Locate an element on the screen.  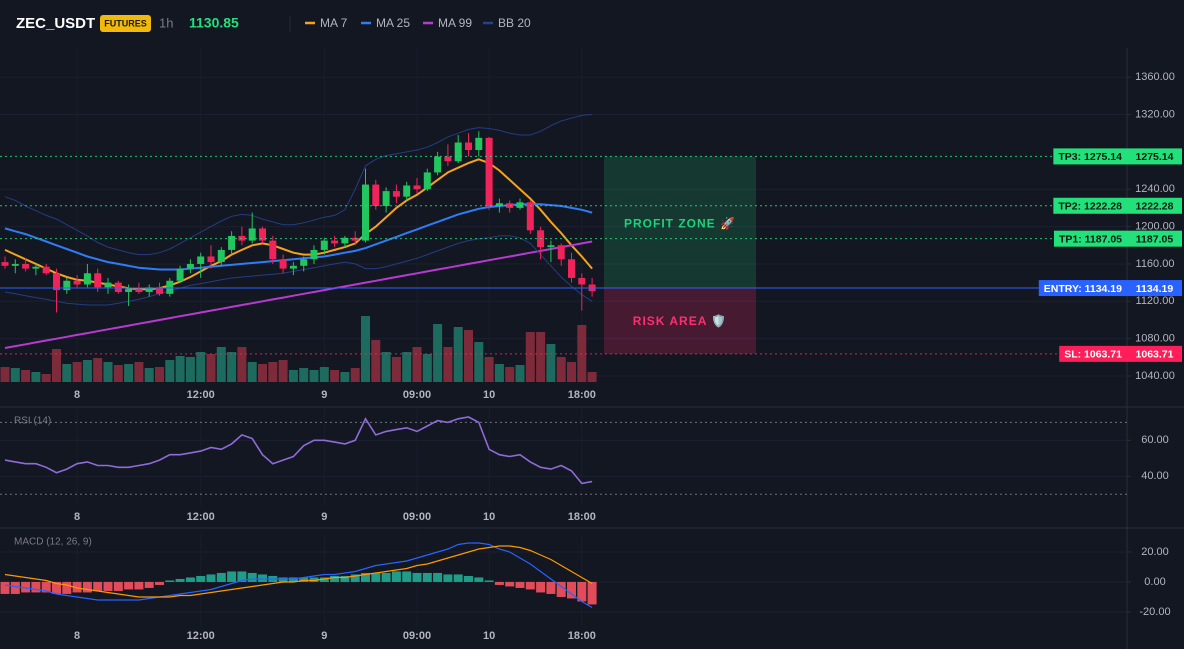
level-tag-bg is located at coordinates (1090, 205).